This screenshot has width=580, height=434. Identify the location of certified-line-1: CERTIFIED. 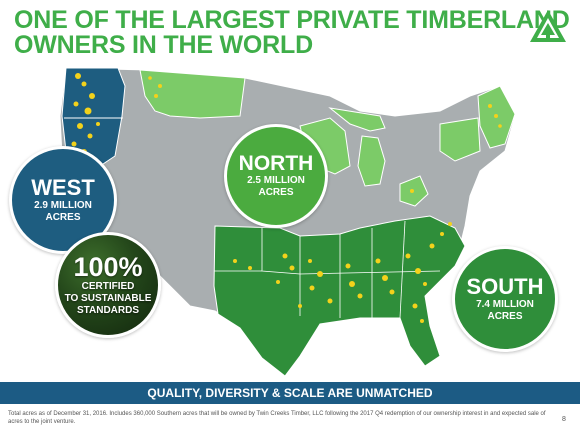
(108, 286).